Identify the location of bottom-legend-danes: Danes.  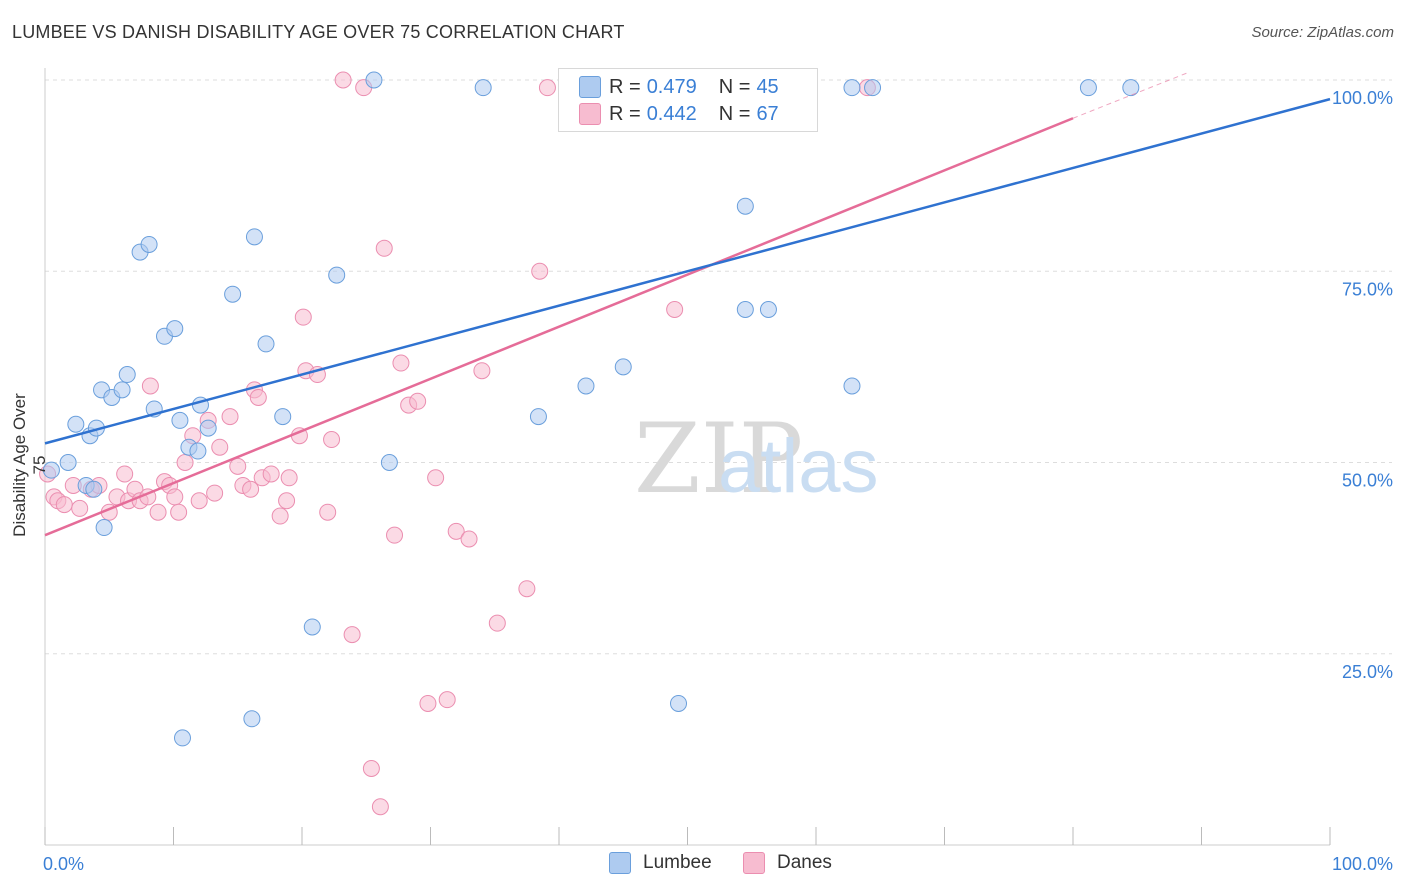
(787, 863).